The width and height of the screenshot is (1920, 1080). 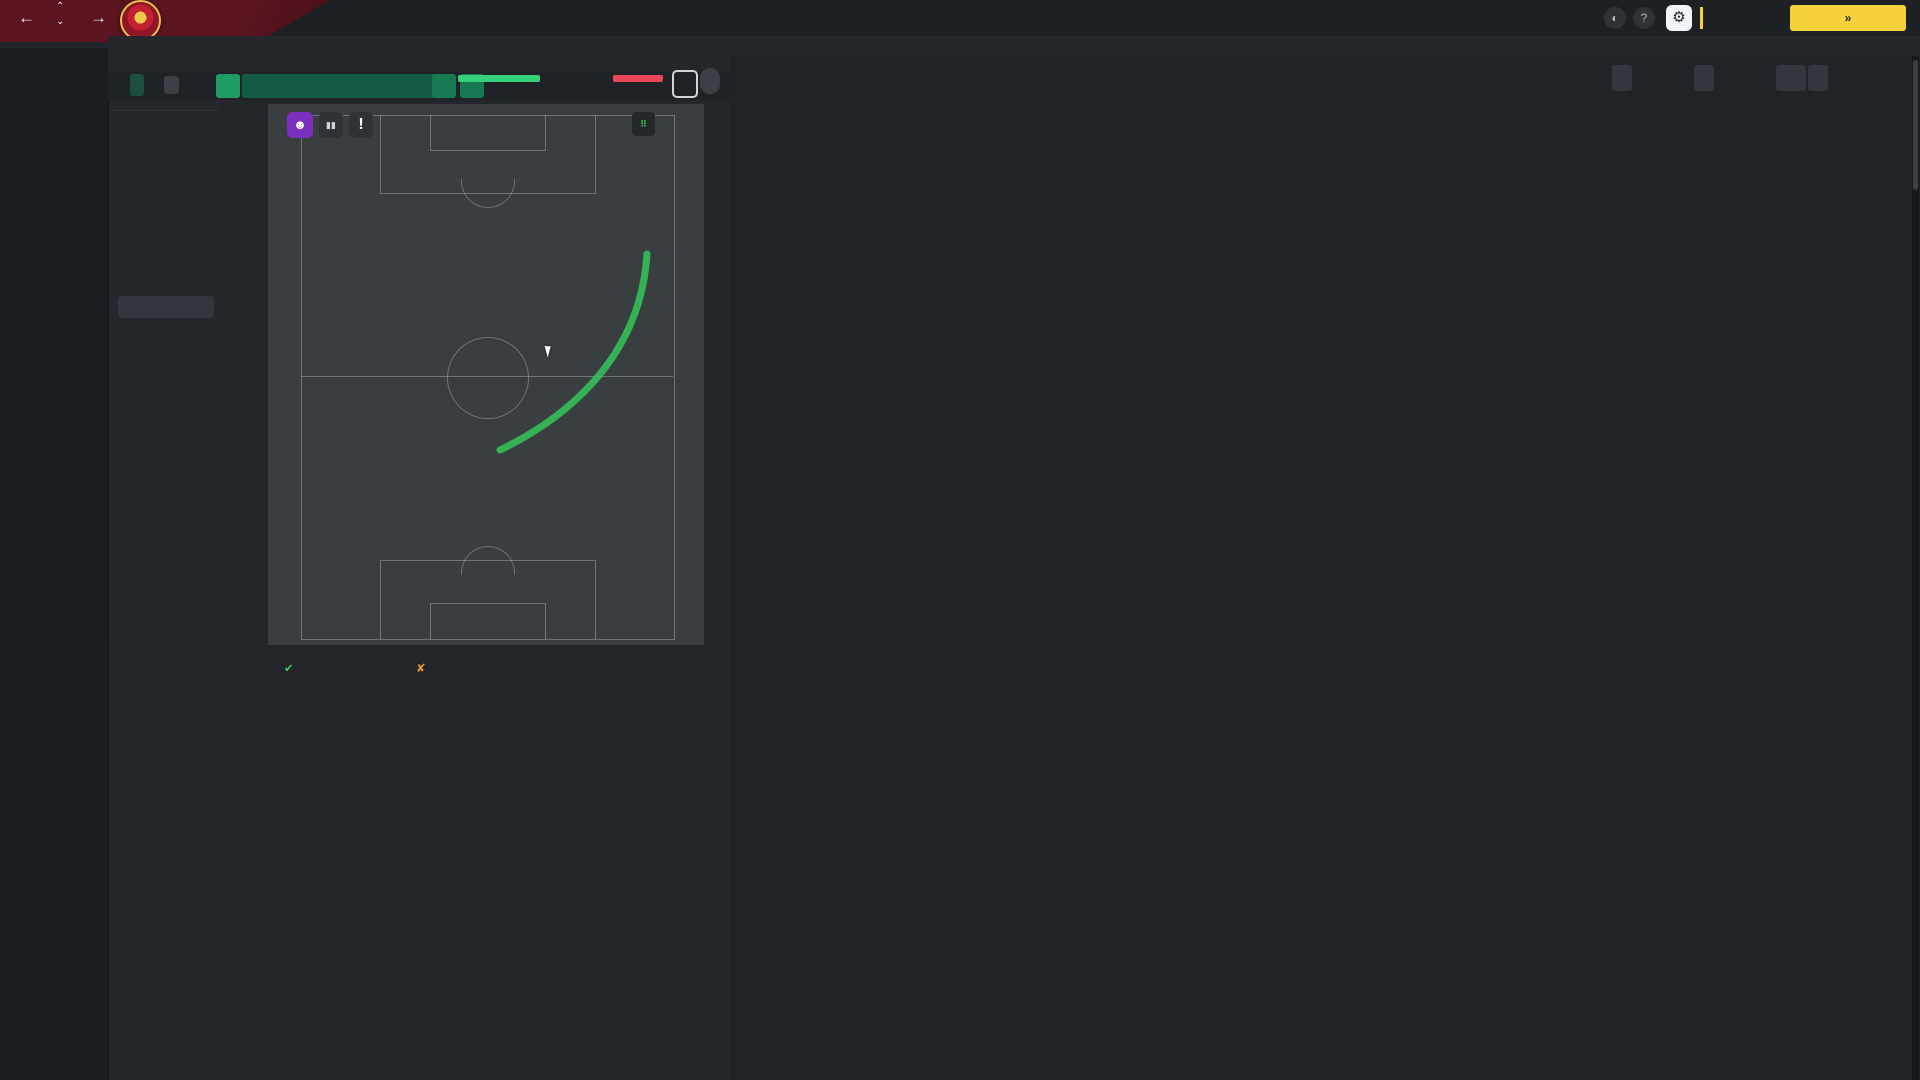 I want to click on positives-title: ✔, so click(x=289, y=669).